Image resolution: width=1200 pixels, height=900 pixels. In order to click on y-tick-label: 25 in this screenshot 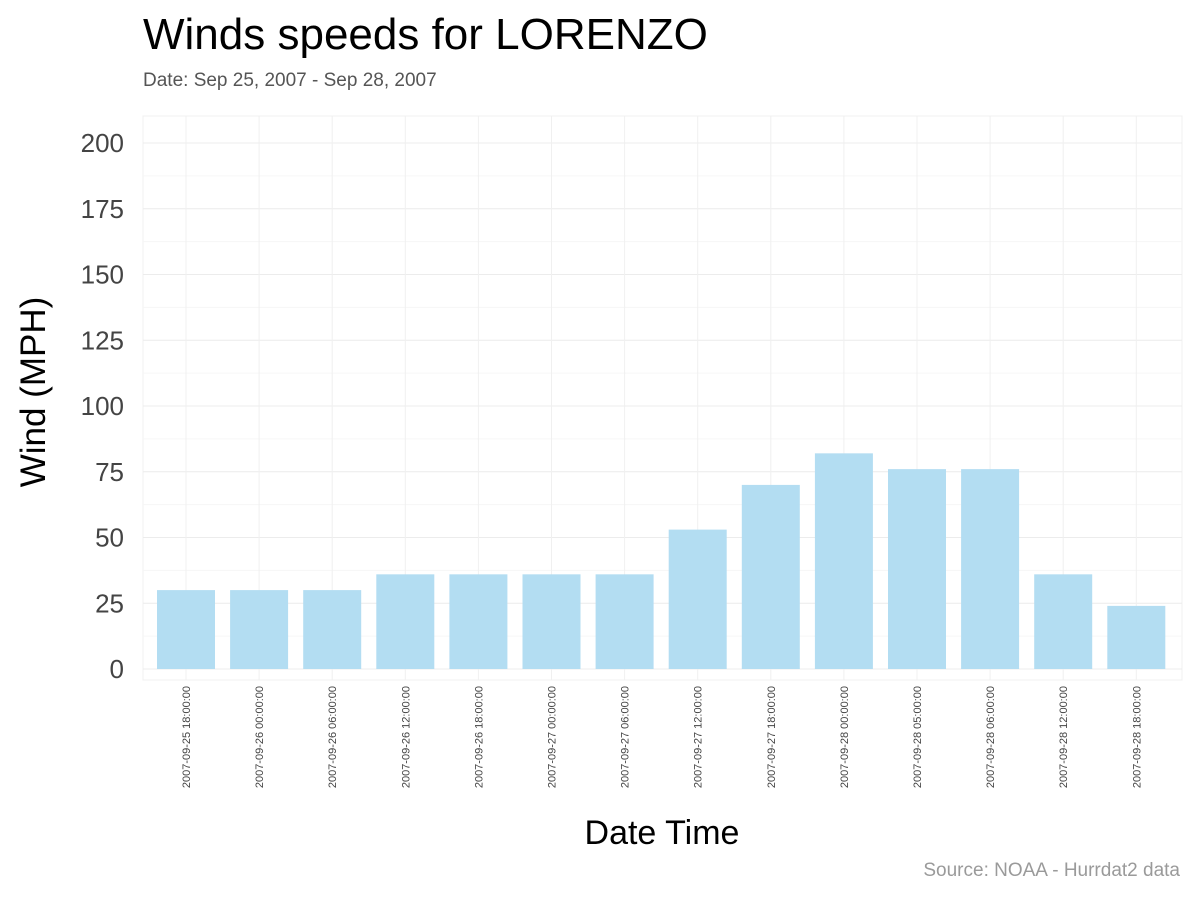, I will do `click(109, 603)`.